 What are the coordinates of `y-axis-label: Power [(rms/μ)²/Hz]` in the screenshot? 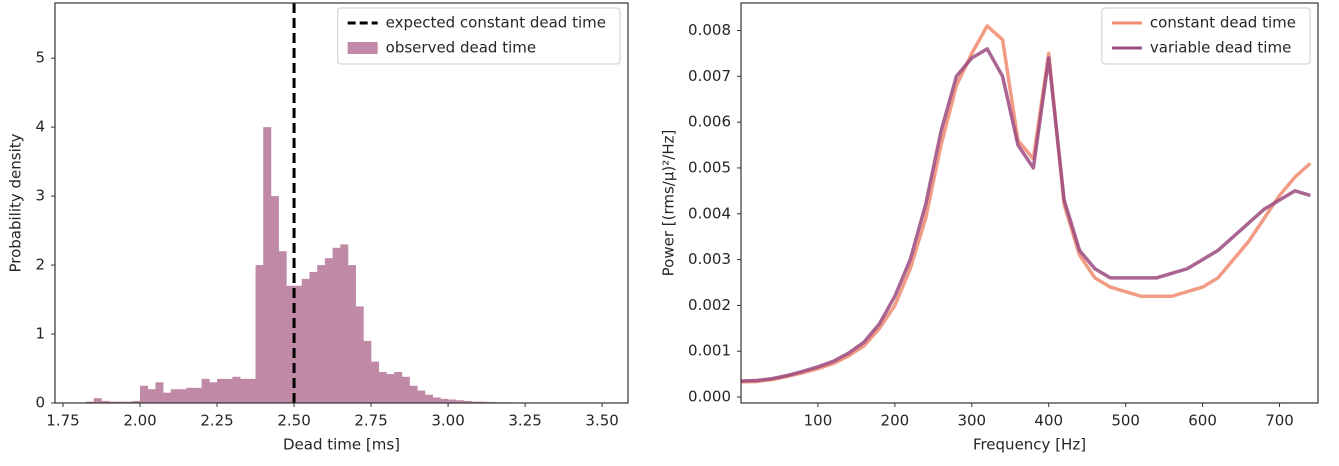 It's located at (669, 203).